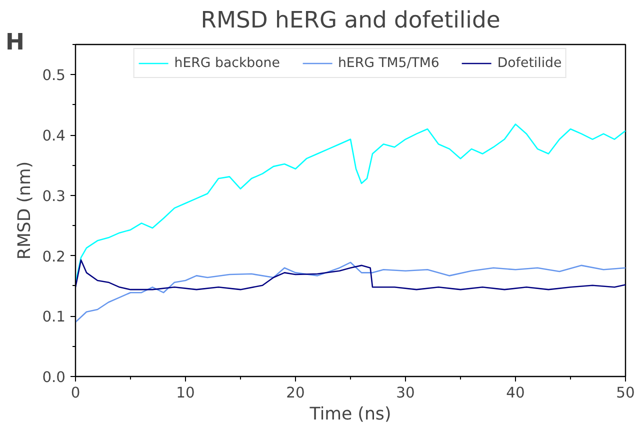 The width and height of the screenshot is (638, 427). I want to click on x-tick-label: 0, so click(75, 393).